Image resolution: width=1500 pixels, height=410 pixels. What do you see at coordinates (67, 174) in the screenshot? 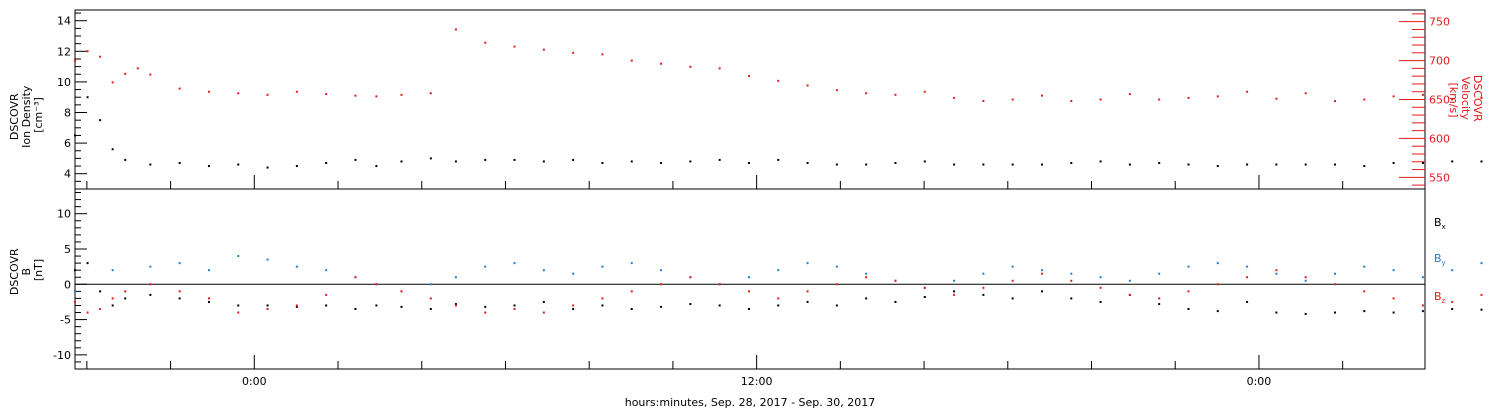
I see `top-left-tick-label: 4` at bounding box center [67, 174].